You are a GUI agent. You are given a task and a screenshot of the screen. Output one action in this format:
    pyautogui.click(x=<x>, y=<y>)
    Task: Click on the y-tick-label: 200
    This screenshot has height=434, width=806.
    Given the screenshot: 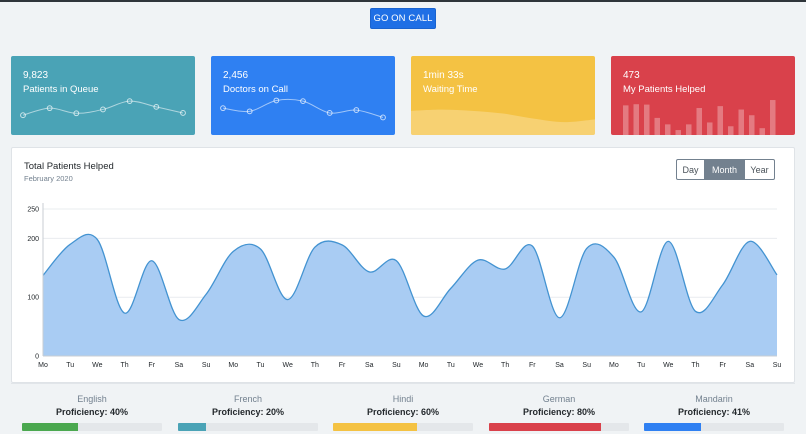 What is the action you would take?
    pyautogui.click(x=33, y=239)
    